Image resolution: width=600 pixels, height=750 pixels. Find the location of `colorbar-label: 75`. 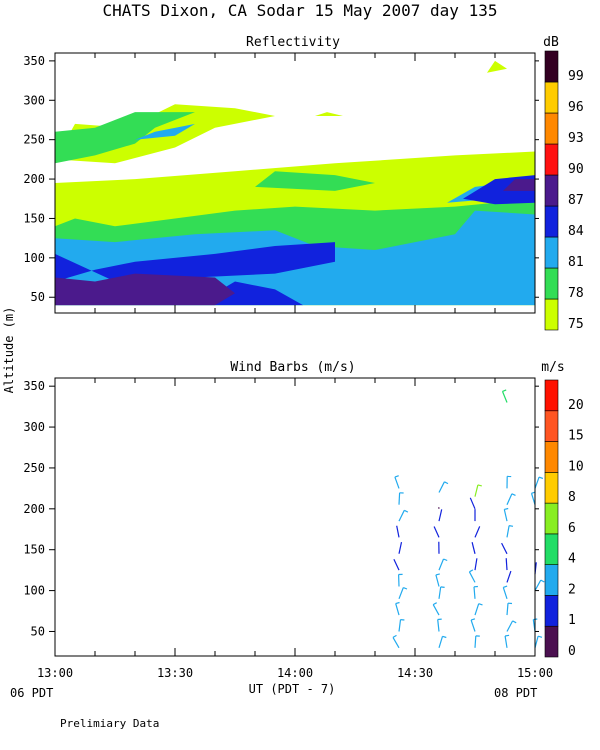

colorbar-label: 75 is located at coordinates (576, 324).